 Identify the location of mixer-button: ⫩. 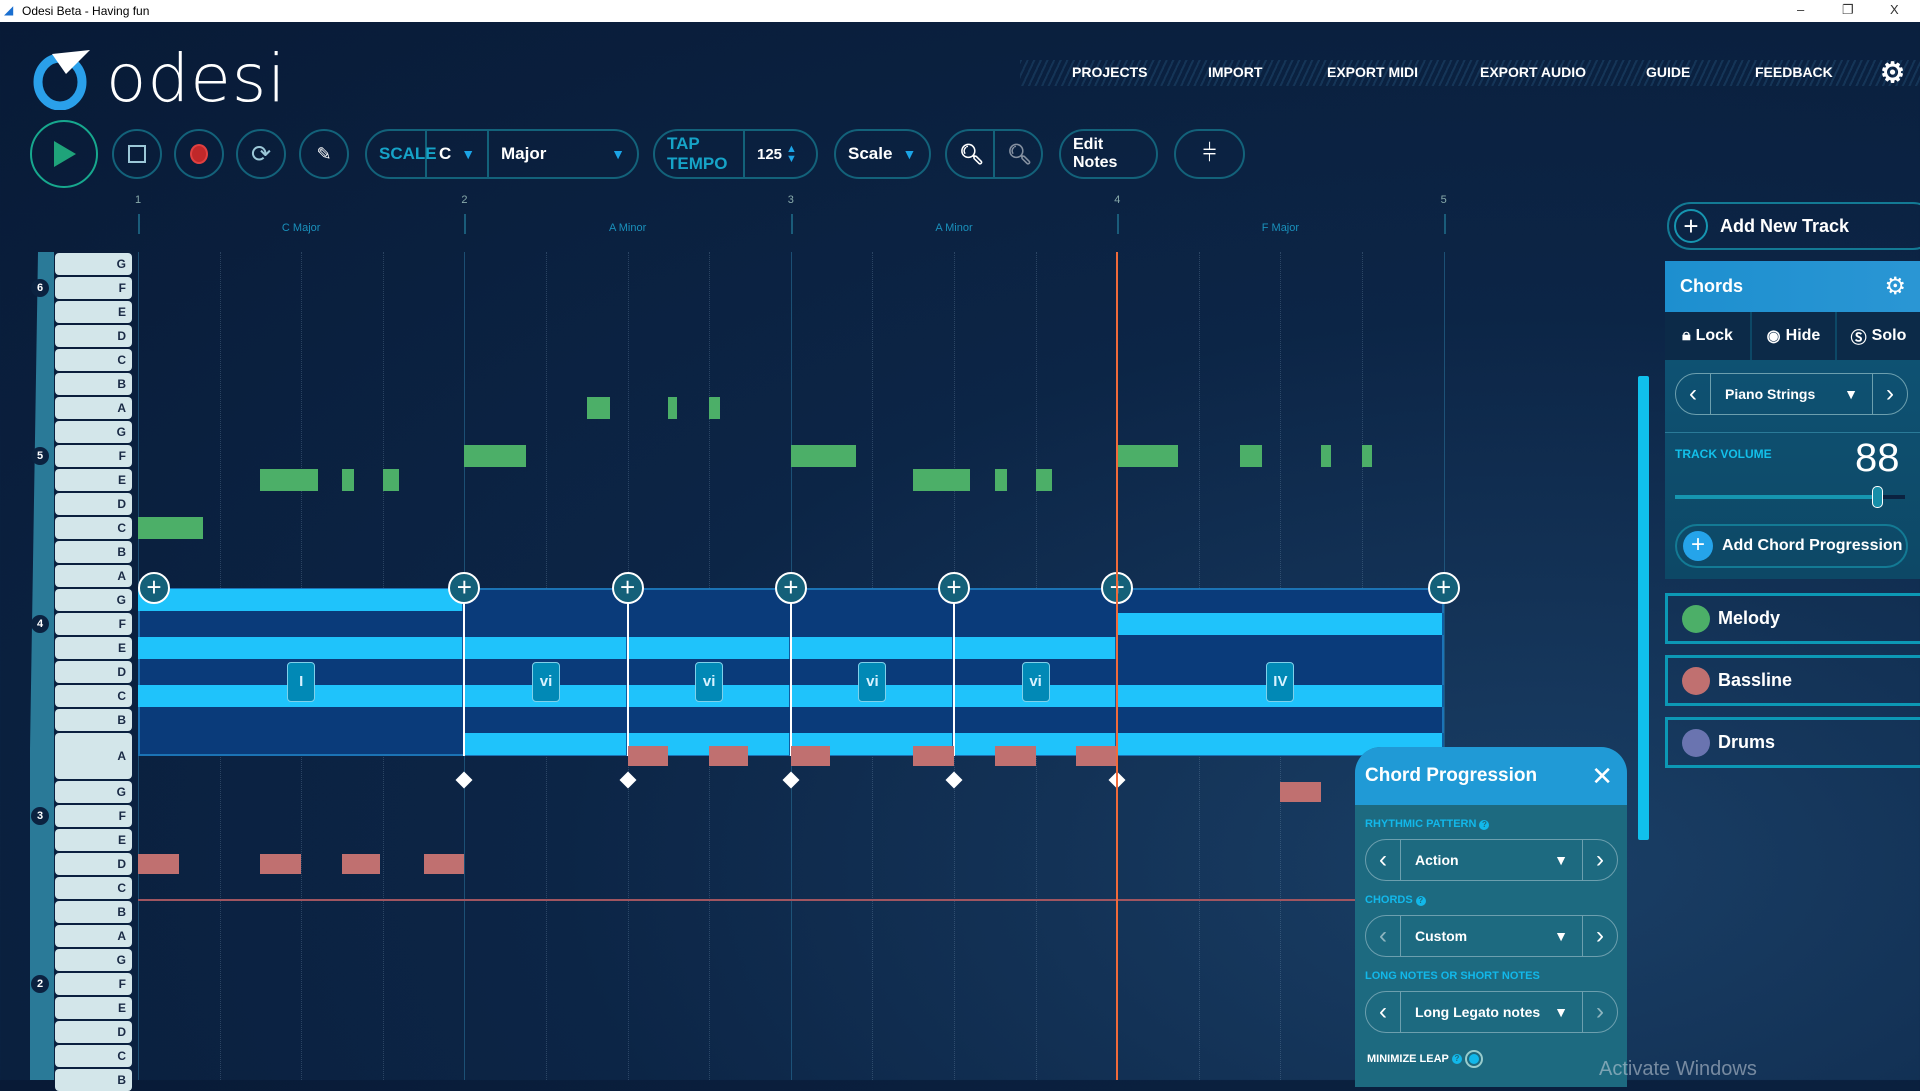
(1209, 154).